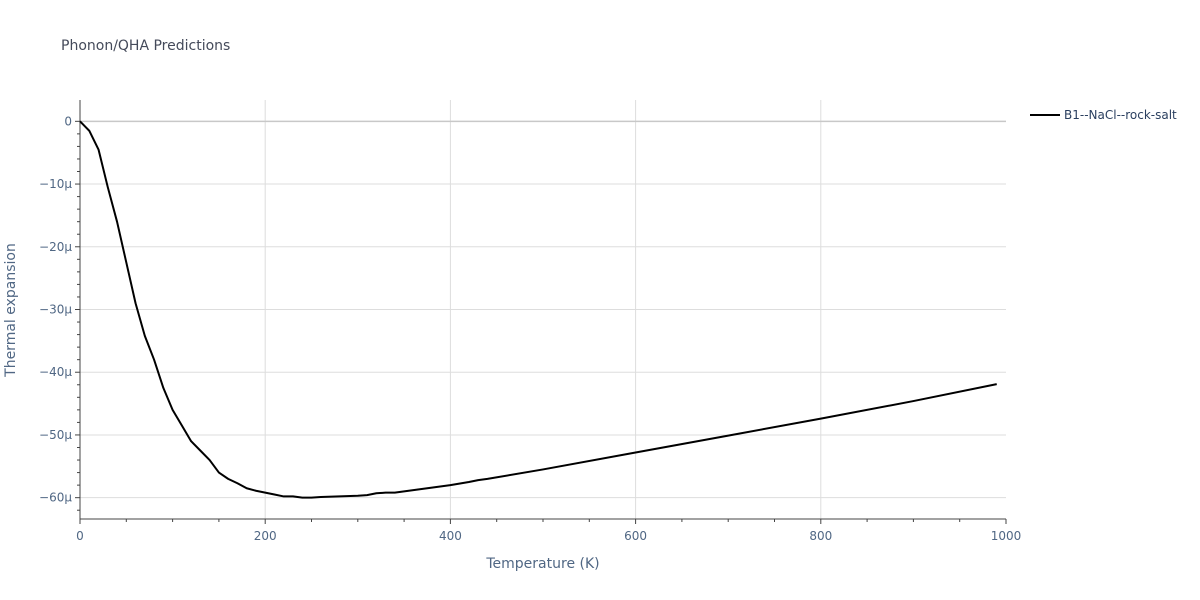 Image resolution: width=1200 pixels, height=600 pixels. Describe the element at coordinates (55, 247) in the screenshot. I see `y-tick-label: −20μ` at that location.